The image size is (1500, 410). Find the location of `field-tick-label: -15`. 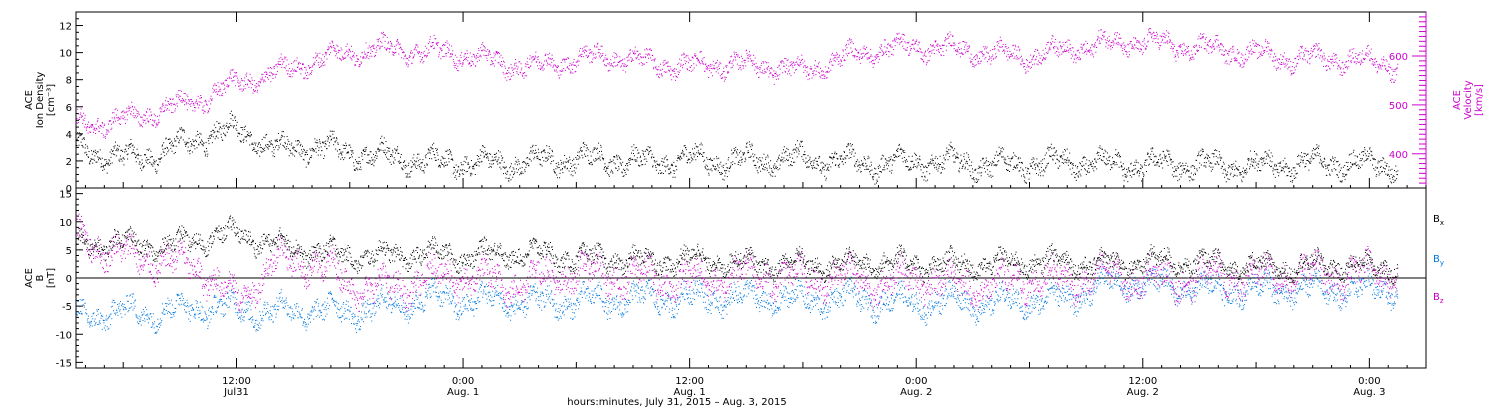

field-tick-label: -15 is located at coordinates (64, 363).